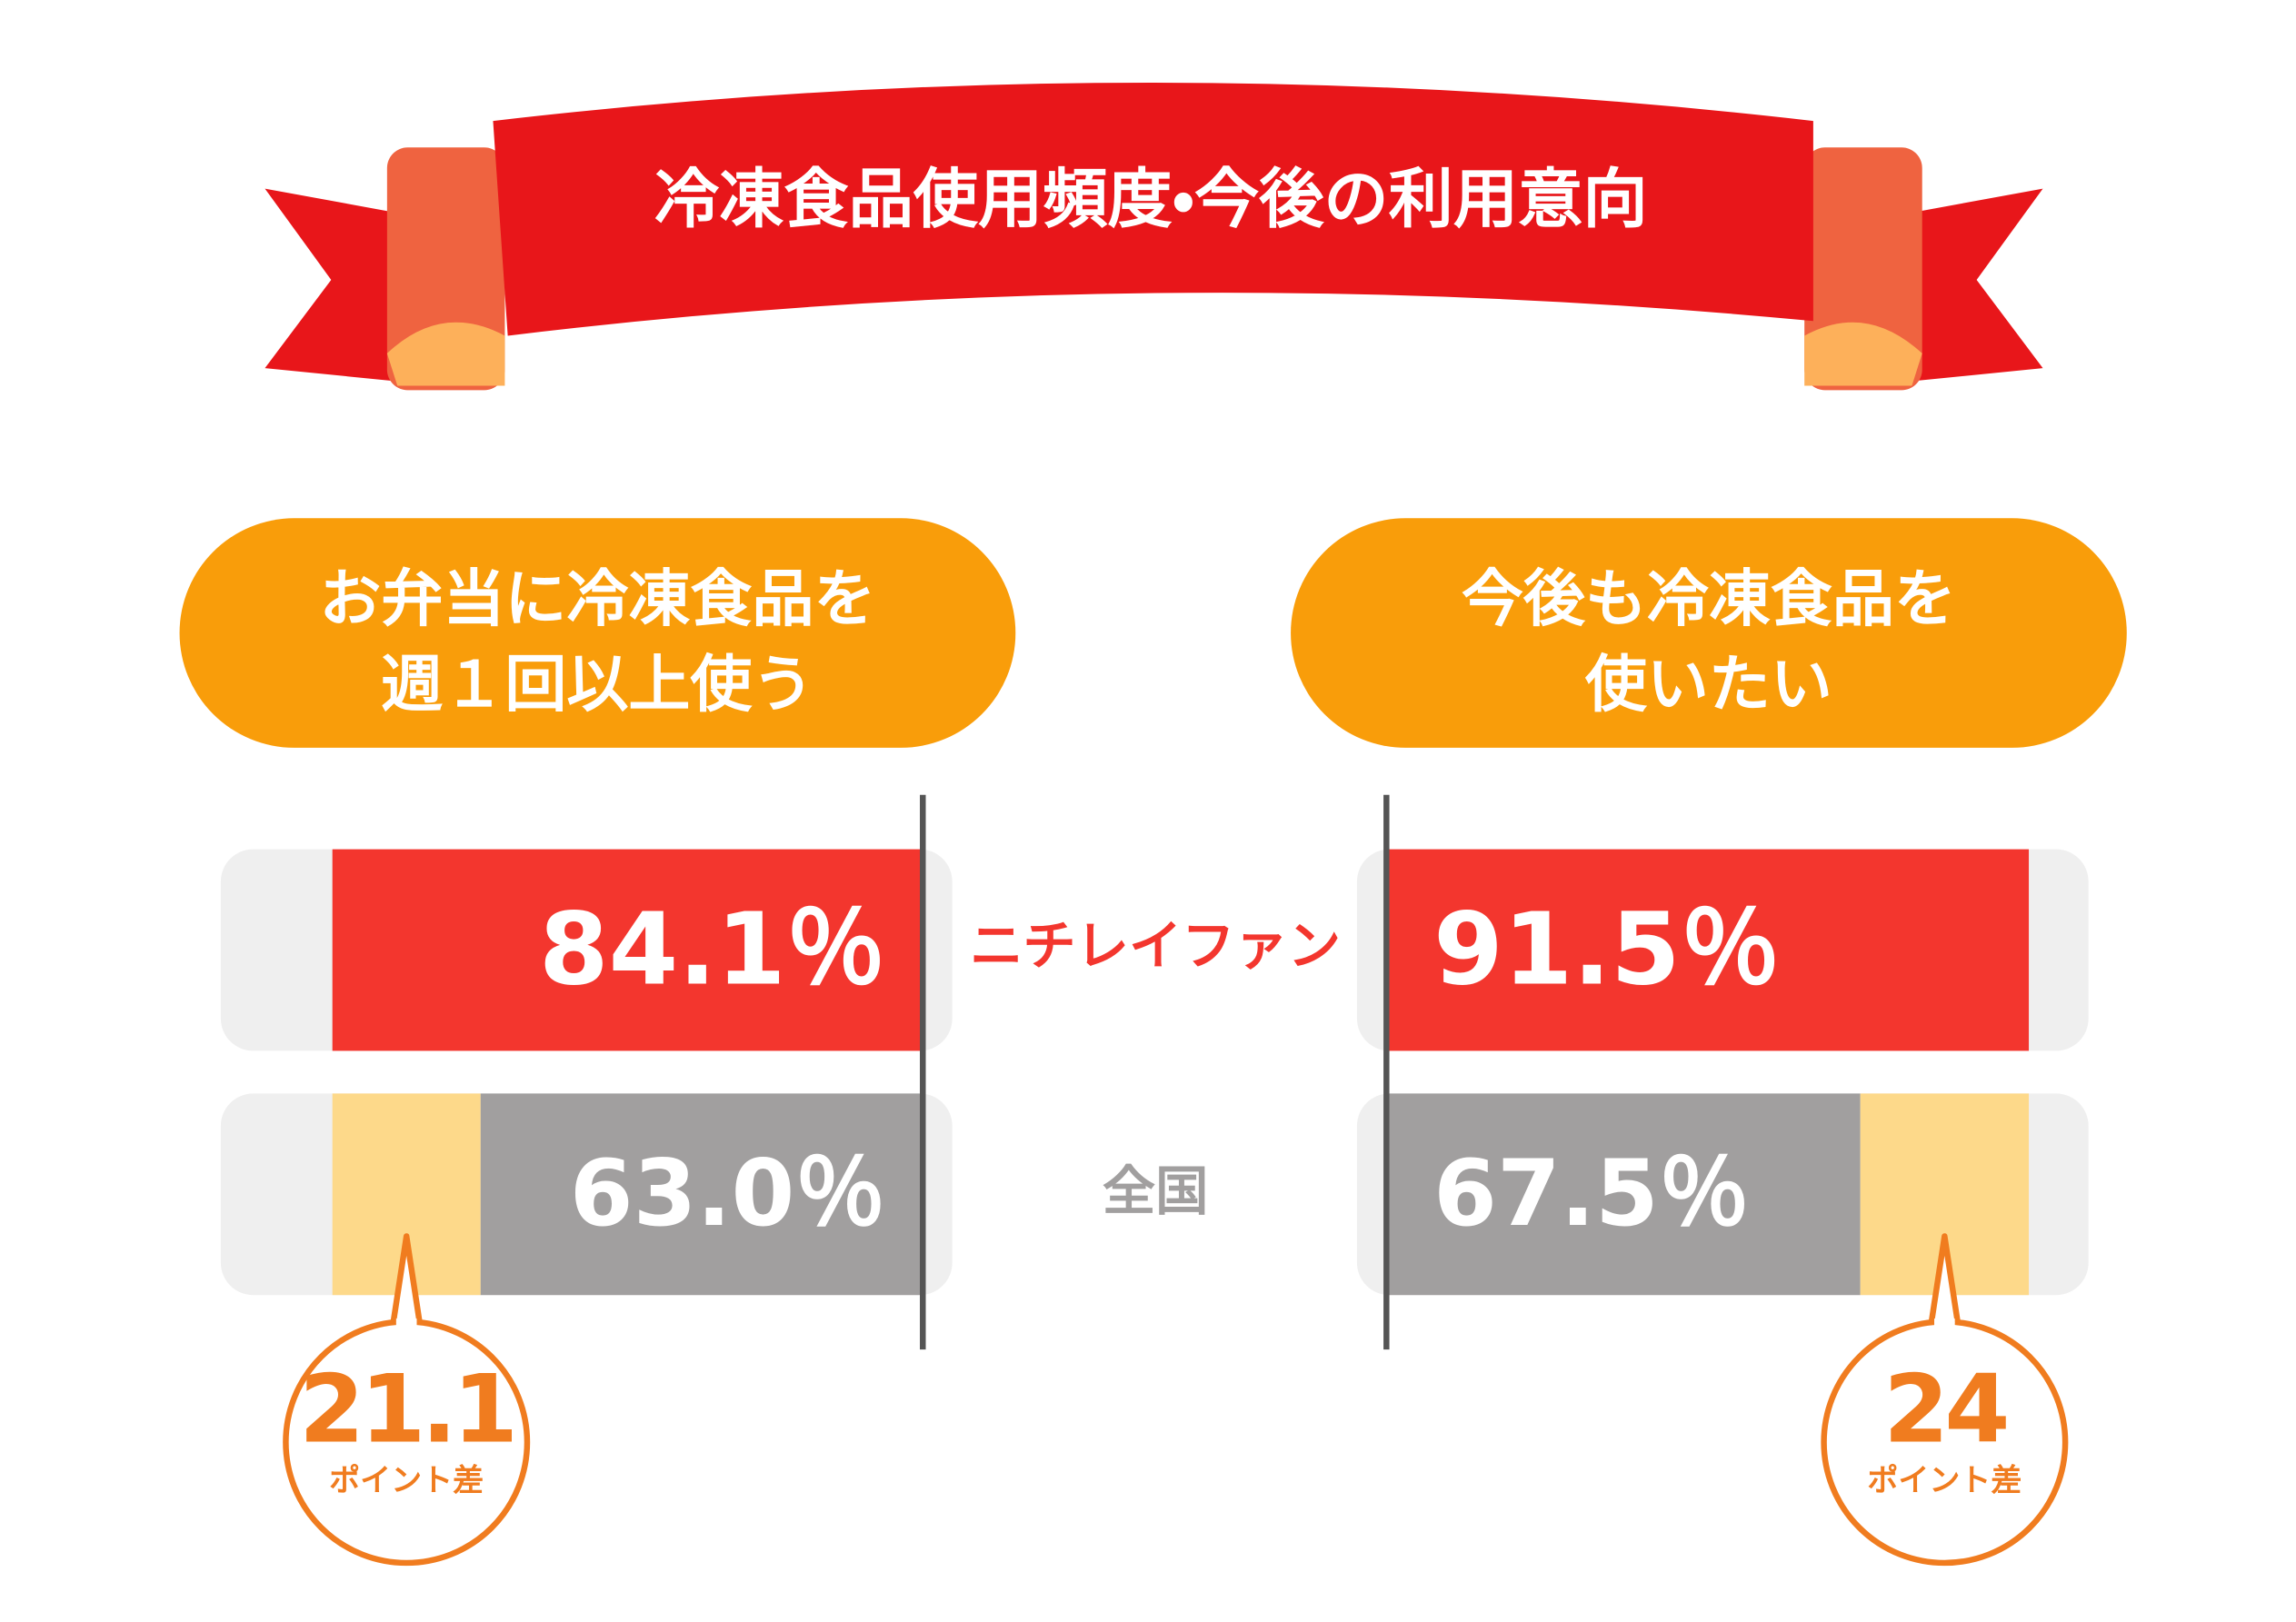 The height and width of the screenshot is (1622, 2296). Describe the element at coordinates (597, 685) in the screenshot. I see `panel-title: 週１回以上使う` at that location.